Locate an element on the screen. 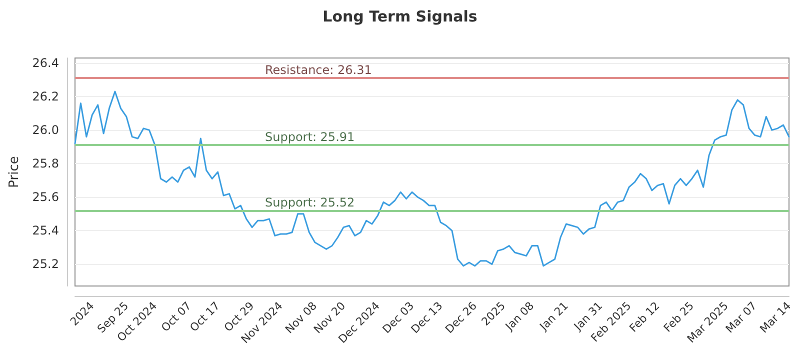  x-tick-label: Dec 26 is located at coordinates (461, 317).